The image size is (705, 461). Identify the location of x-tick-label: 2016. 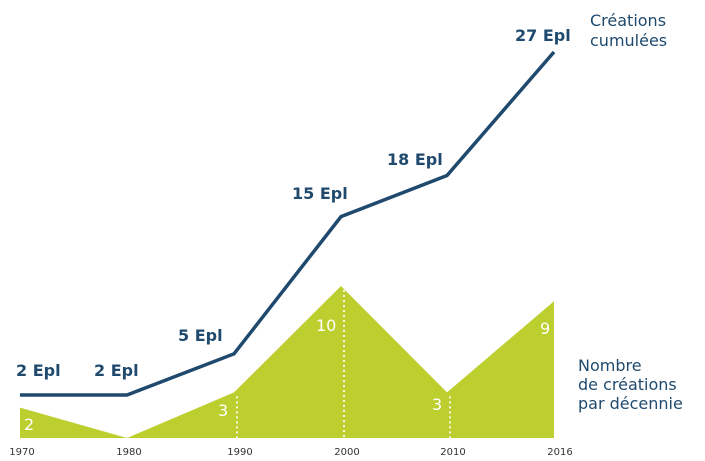
(559, 452).